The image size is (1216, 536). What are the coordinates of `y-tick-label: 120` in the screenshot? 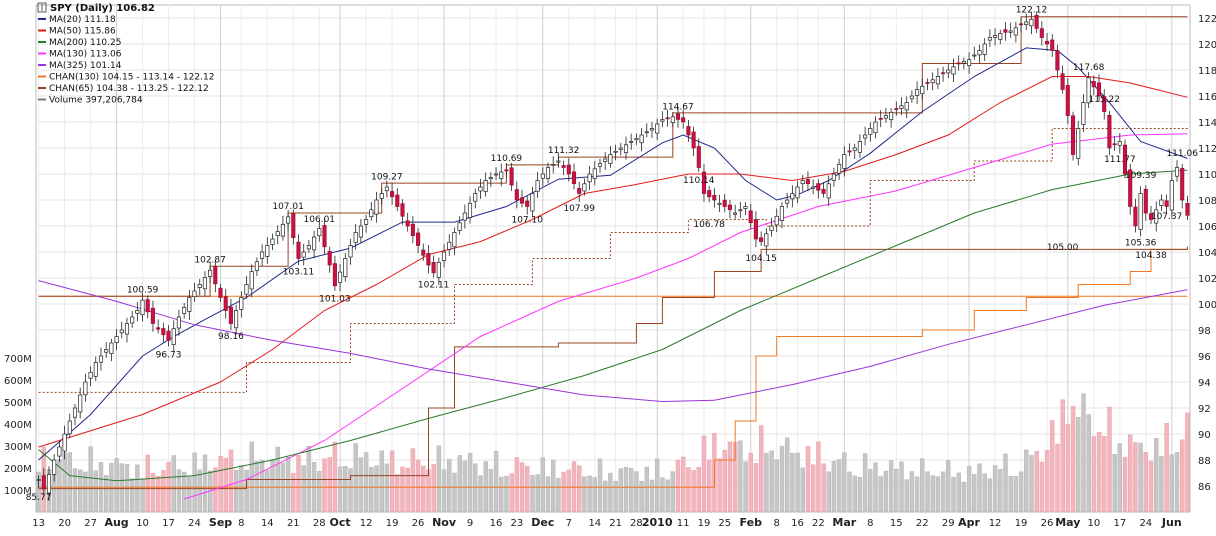 It's located at (1207, 45).